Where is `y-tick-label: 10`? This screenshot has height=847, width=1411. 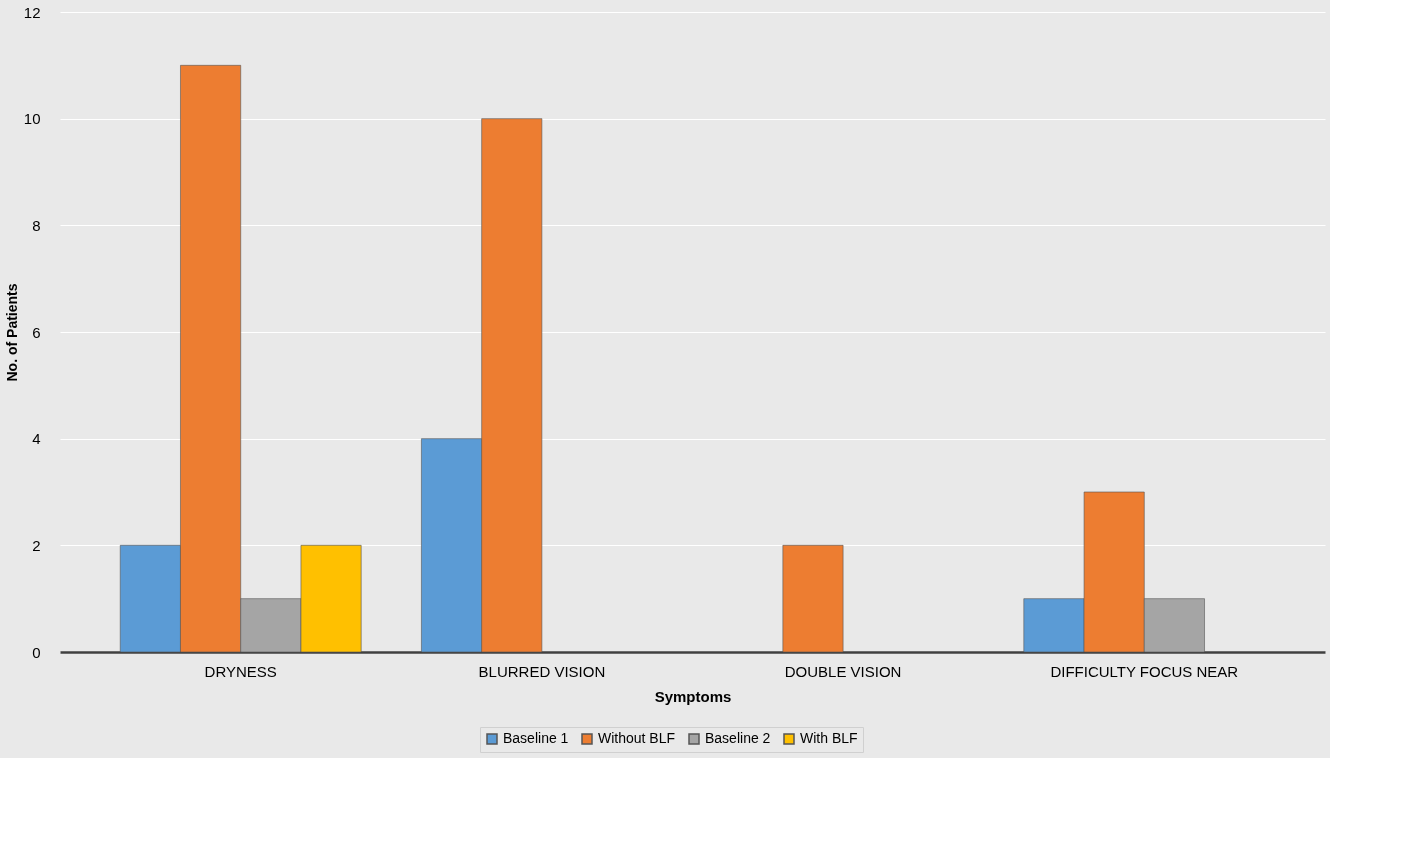 y-tick-label: 10 is located at coordinates (32, 119).